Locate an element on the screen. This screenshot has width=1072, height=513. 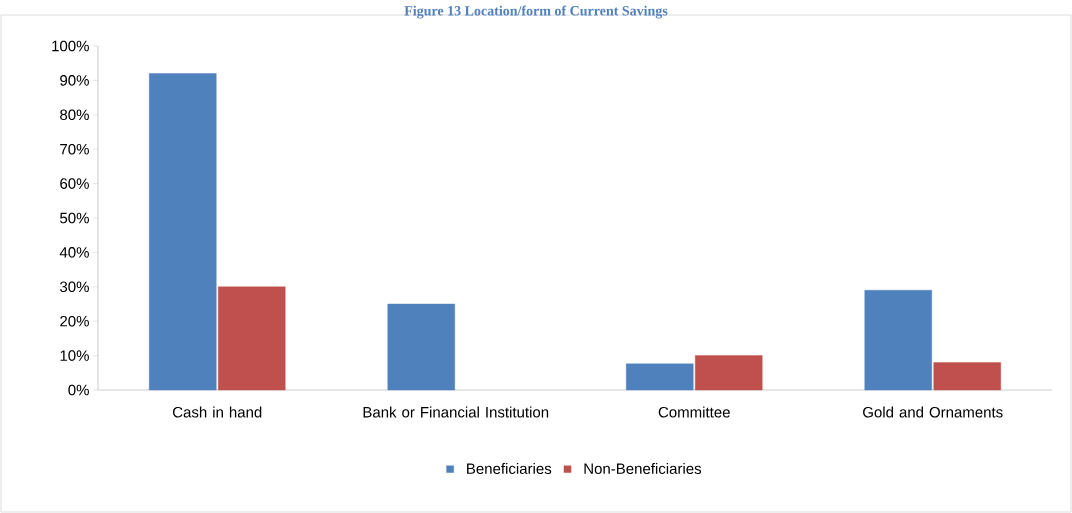
y-tick-label: 90% is located at coordinates (74, 80).